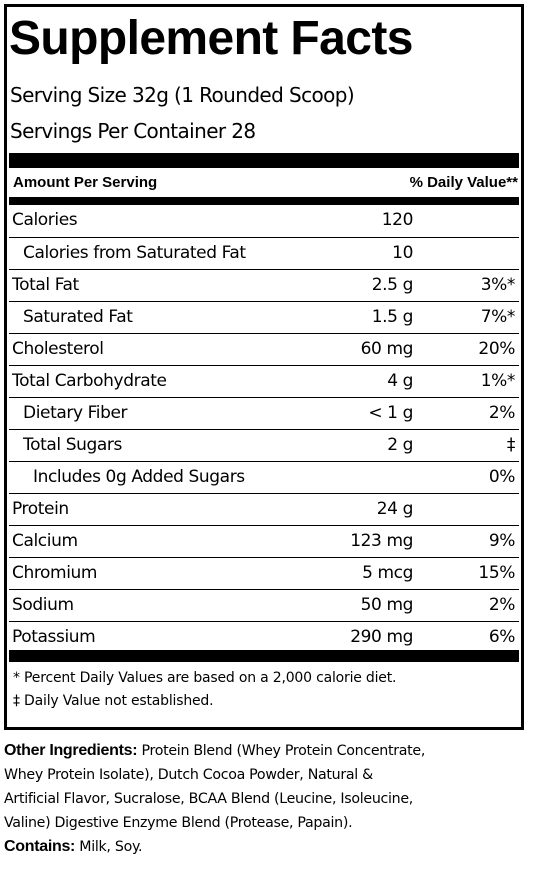 This screenshot has width=533, height=872. Describe the element at coordinates (387, 349) in the screenshot. I see `nutrient-amount: 60 mg` at that location.